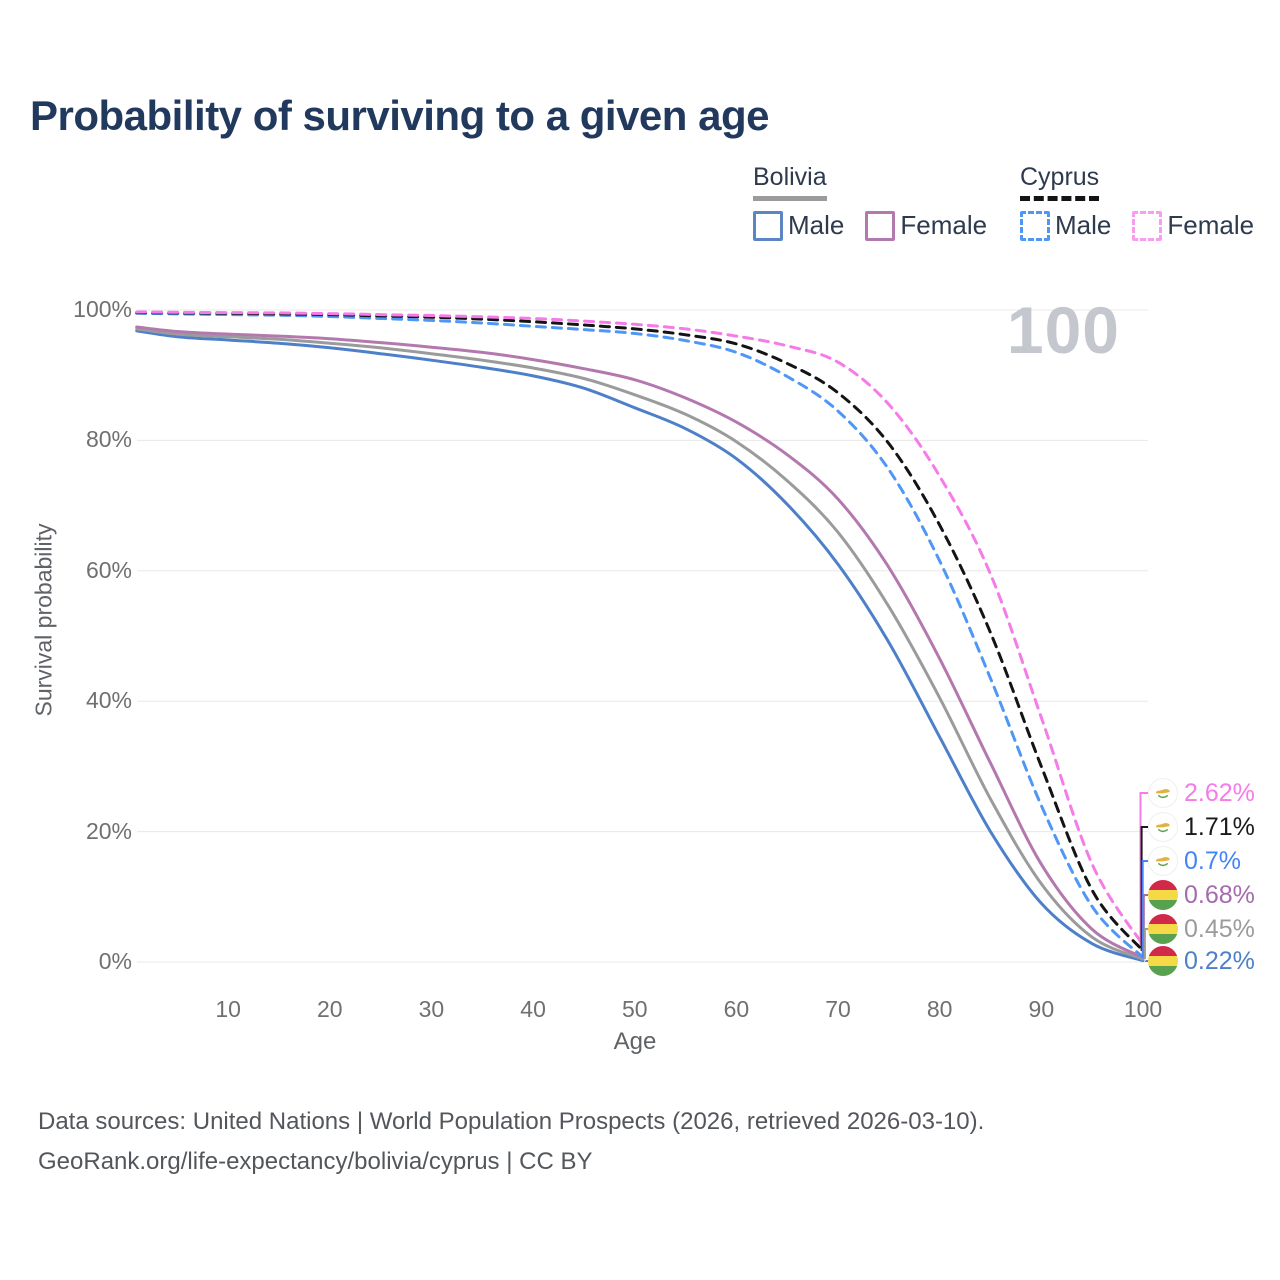 This screenshot has width=1280, height=1280. What do you see at coordinates (1219, 960) in the screenshot?
I see `end-label-value: 0.22%` at bounding box center [1219, 960].